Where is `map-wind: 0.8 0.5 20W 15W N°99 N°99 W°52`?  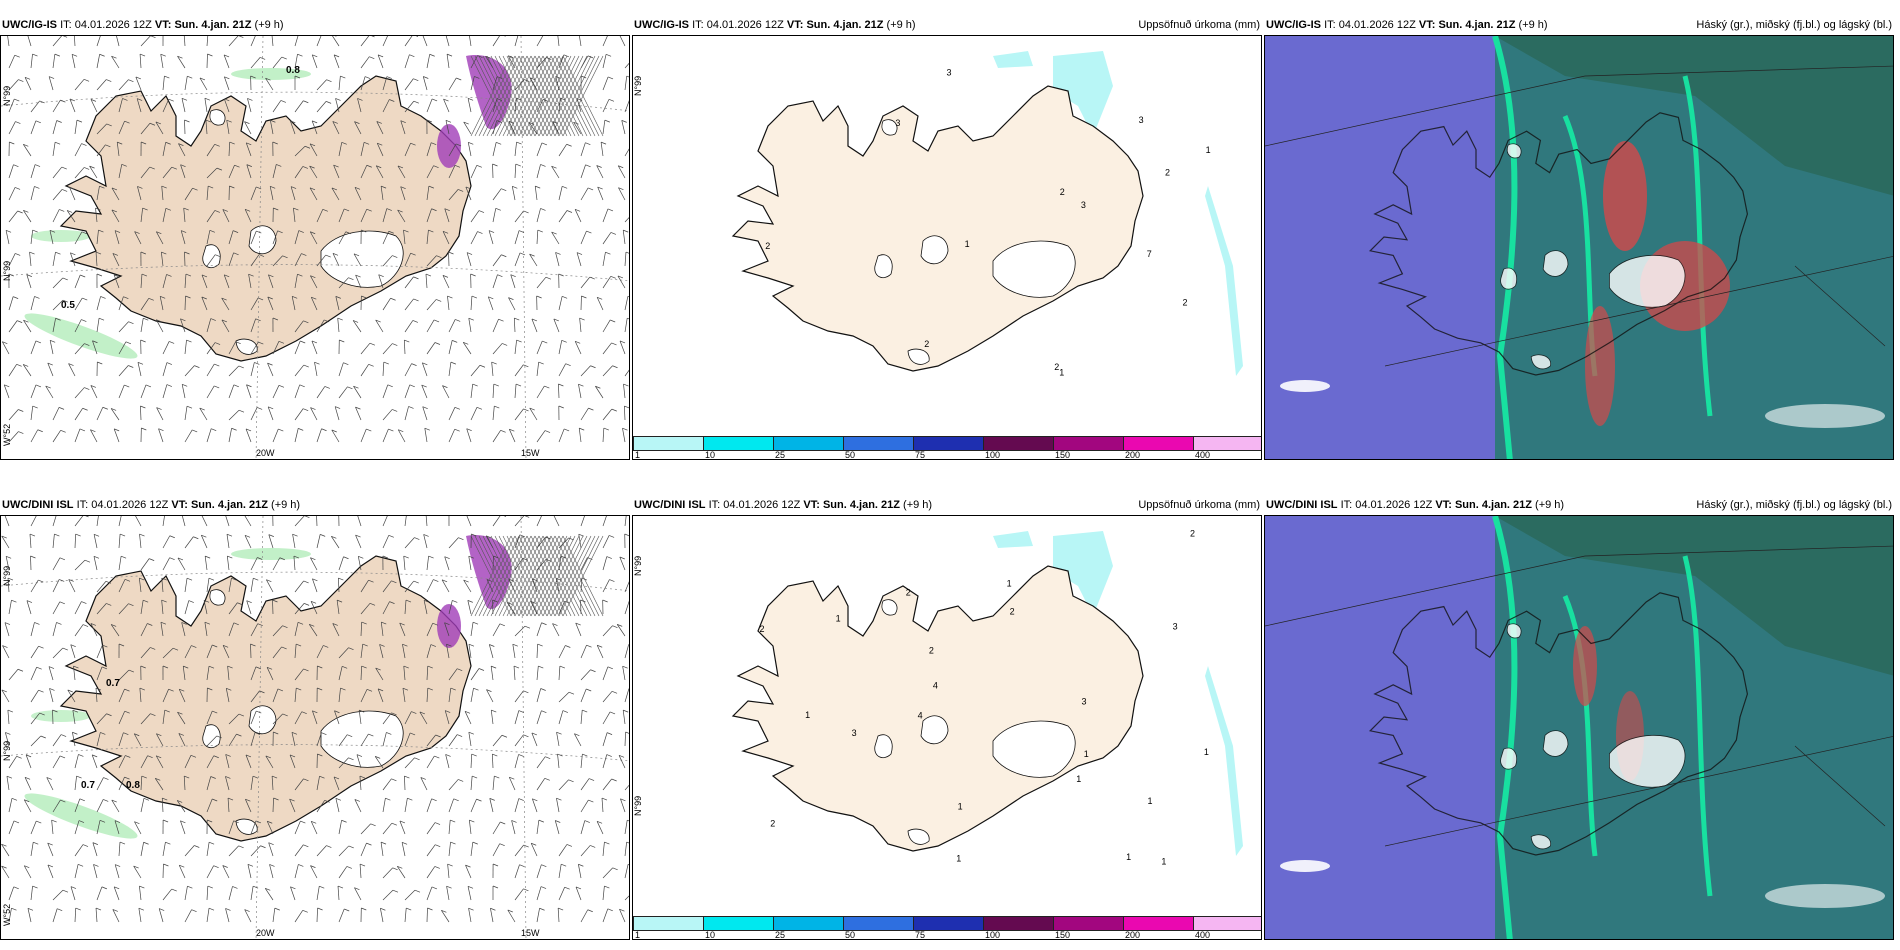
map-wind: 0.8 0.5 20W 15W N°99 N°99 W°52 is located at coordinates (315, 247).